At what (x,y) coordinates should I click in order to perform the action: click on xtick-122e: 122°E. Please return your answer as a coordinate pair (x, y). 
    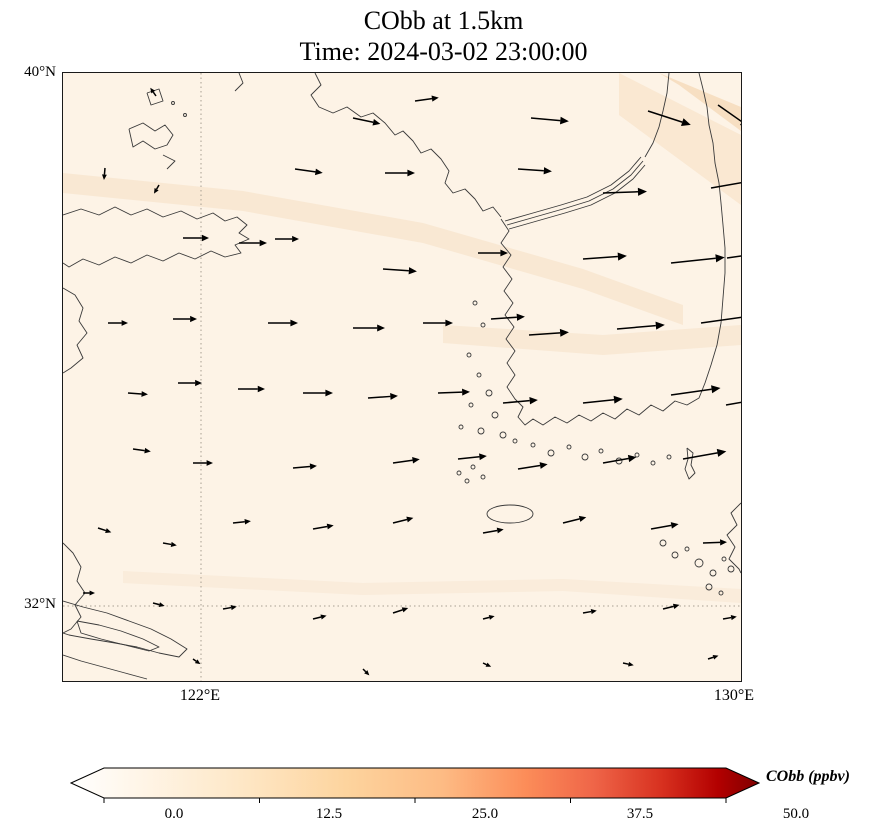
    Looking at the image, I should click on (200, 695).